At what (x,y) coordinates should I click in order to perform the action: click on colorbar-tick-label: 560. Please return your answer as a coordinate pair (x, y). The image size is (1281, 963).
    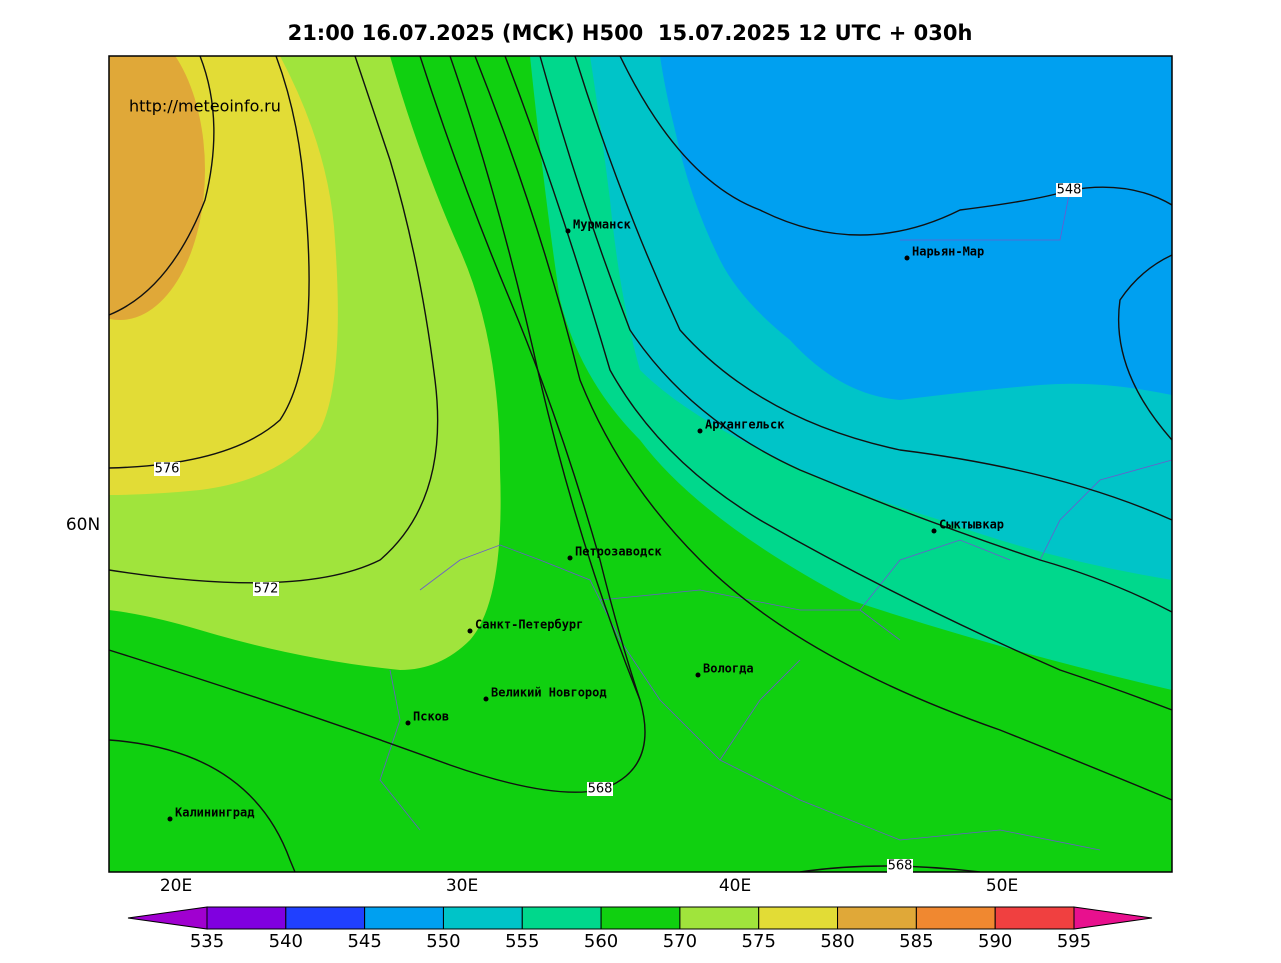
    Looking at the image, I should click on (601, 941).